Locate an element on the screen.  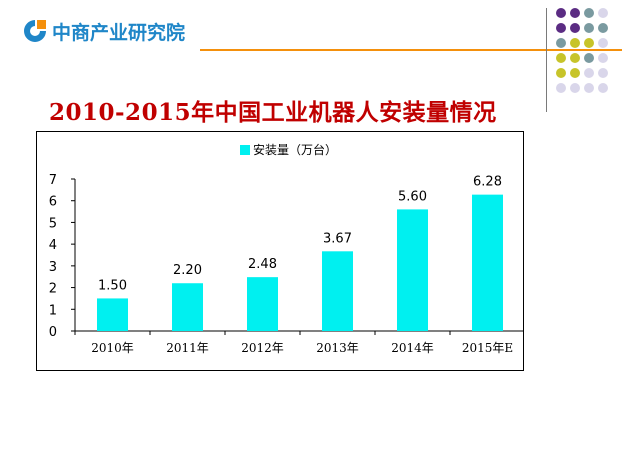
data-label: 3.67 is located at coordinates (337, 238).